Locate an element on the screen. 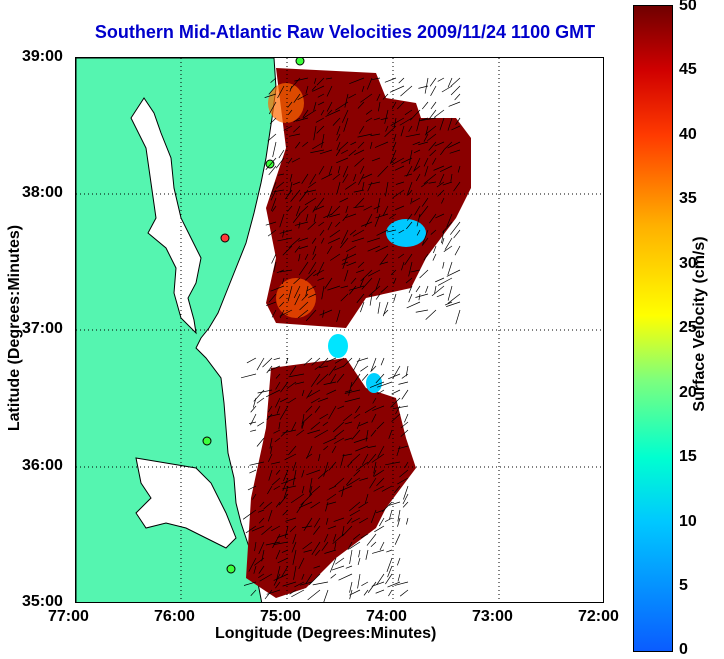 The height and width of the screenshot is (659, 724). y-tick: 36:00 is located at coordinates (42, 465).